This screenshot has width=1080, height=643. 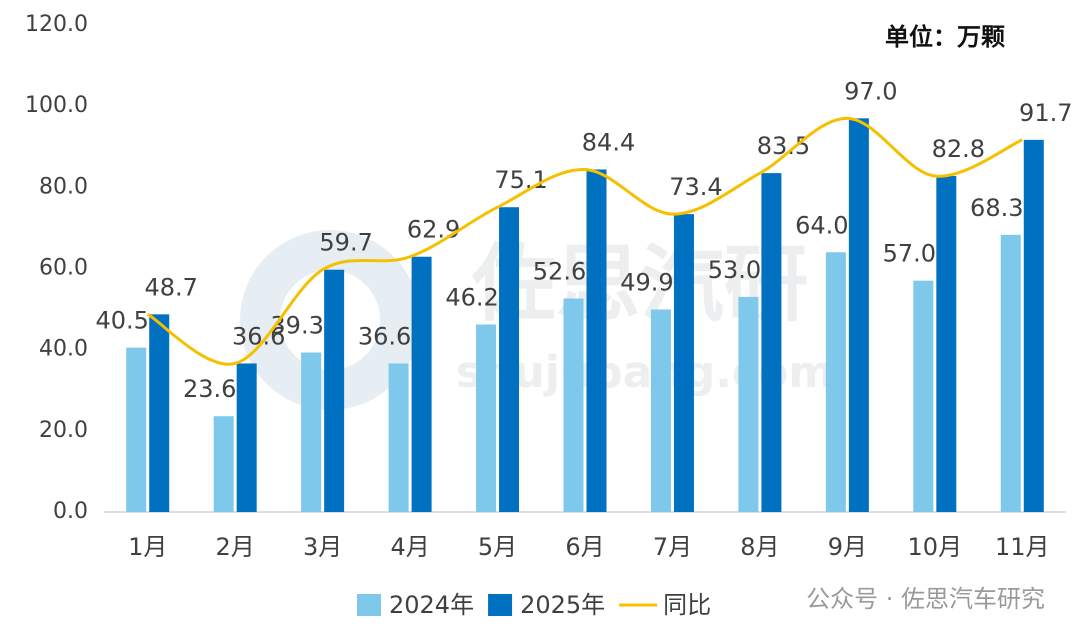 What do you see at coordinates (925, 599) in the screenshot?
I see `watermark-footer: 公众号 · 佐思汽车研究` at bounding box center [925, 599].